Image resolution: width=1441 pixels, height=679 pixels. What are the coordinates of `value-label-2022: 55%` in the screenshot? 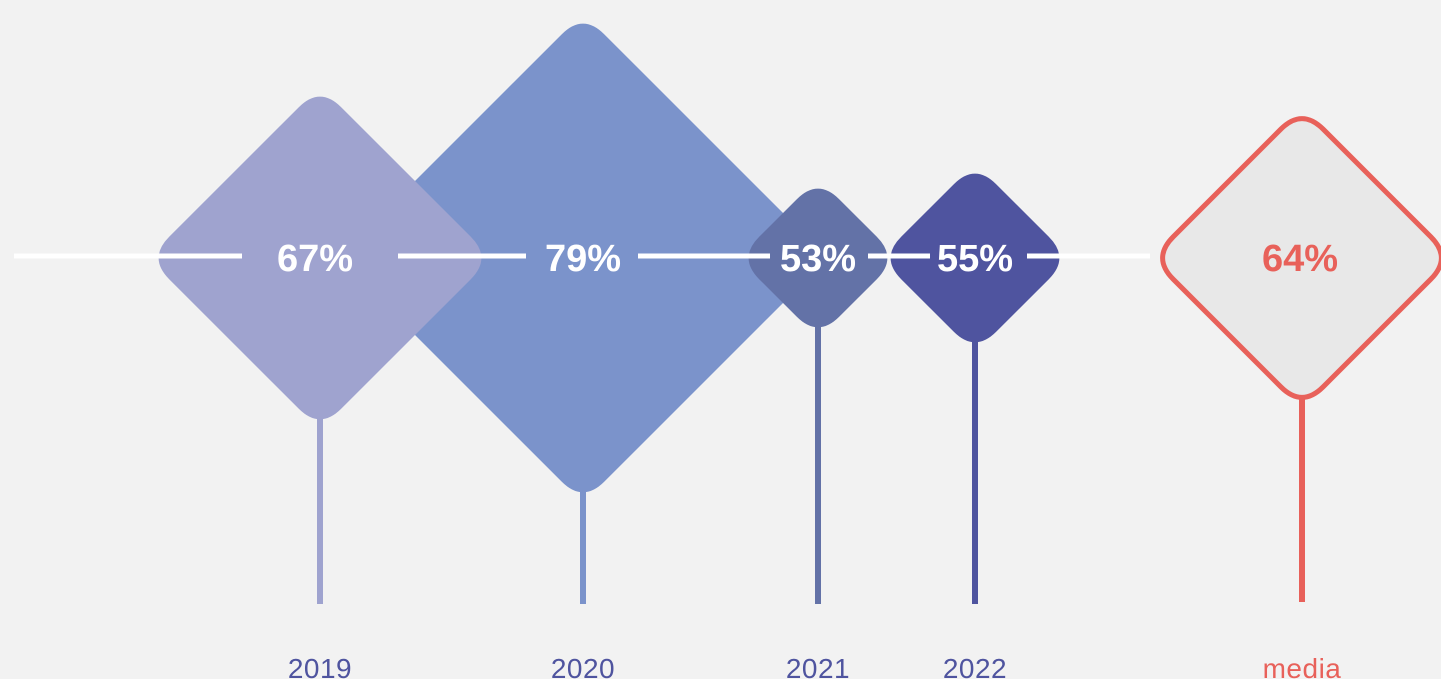 It's located at (975, 259).